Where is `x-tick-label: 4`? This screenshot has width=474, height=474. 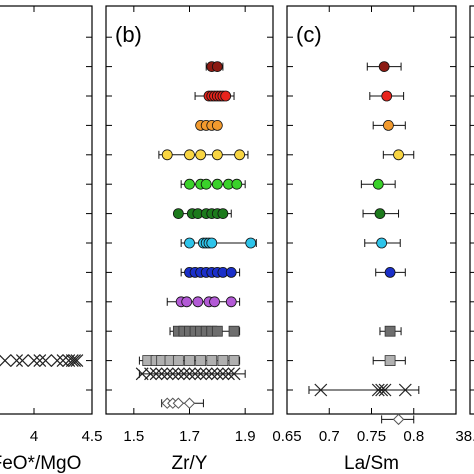
x-tick-label: 4 is located at coordinates (34, 436).